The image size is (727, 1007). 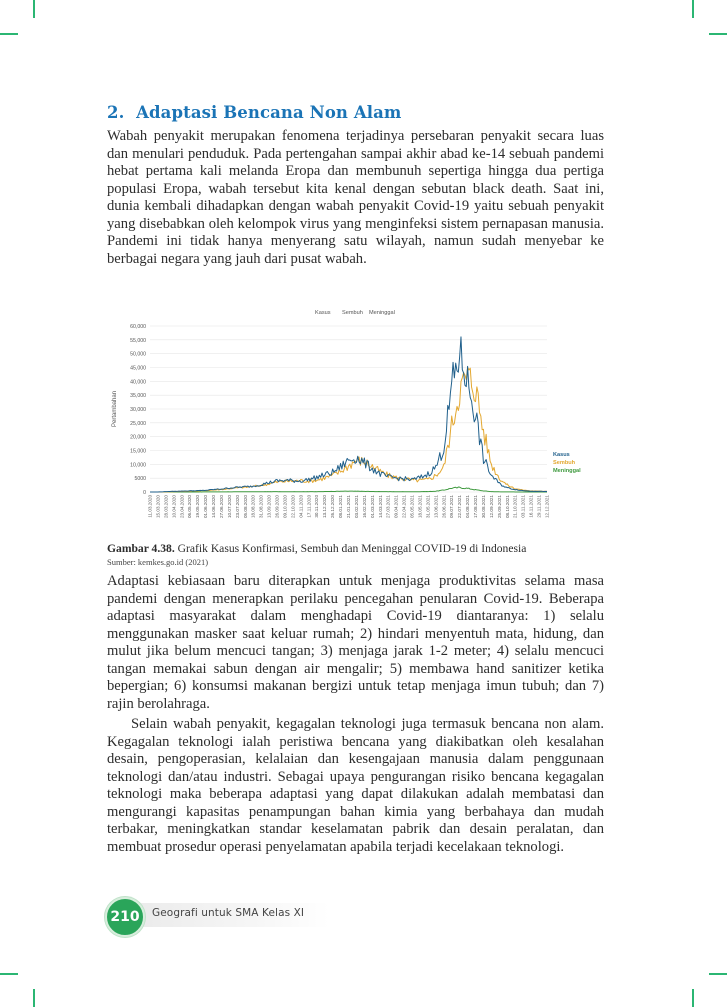 I want to click on x-tick-label: 16.02.2021, so click(x=364, y=506).